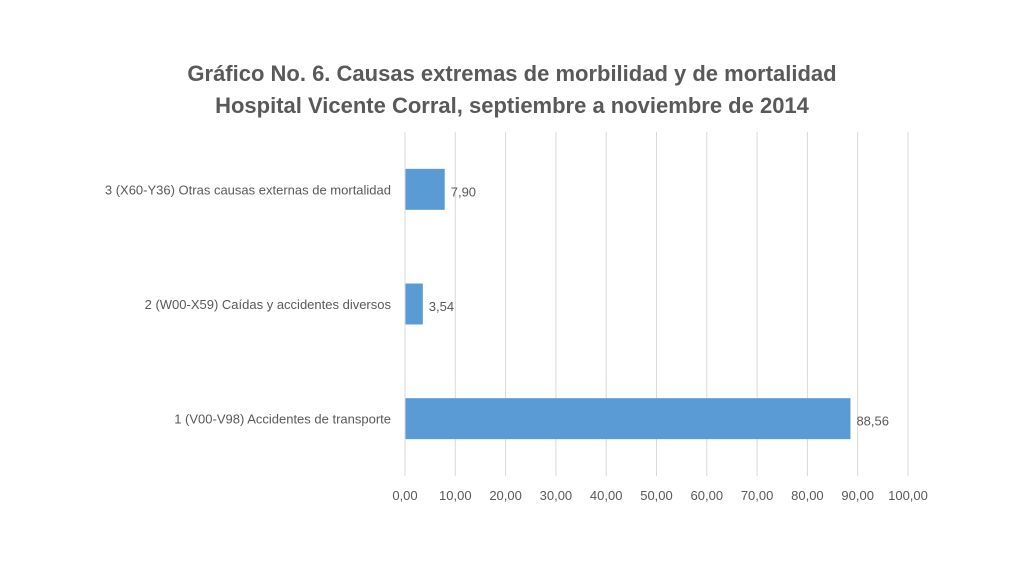 Image resolution: width=1024 pixels, height=576 pixels. What do you see at coordinates (282, 419) in the screenshot?
I see `category-label: 1 (V00-V98) Accidentes de transporte` at bounding box center [282, 419].